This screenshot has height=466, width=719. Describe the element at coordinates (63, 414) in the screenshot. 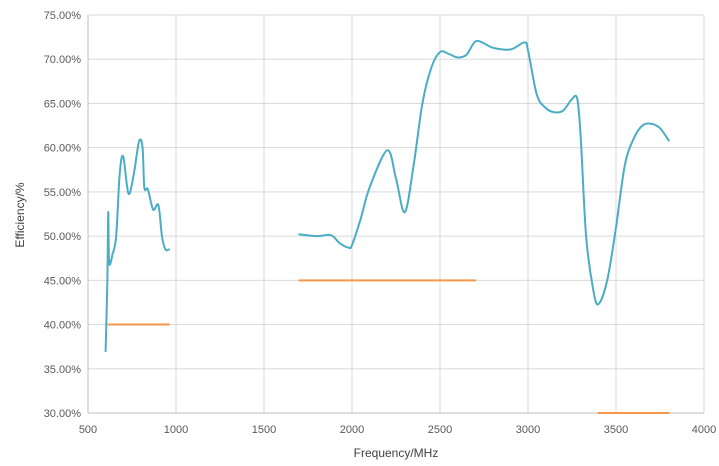

I see `y-tick-label: 30.00%` at that location.